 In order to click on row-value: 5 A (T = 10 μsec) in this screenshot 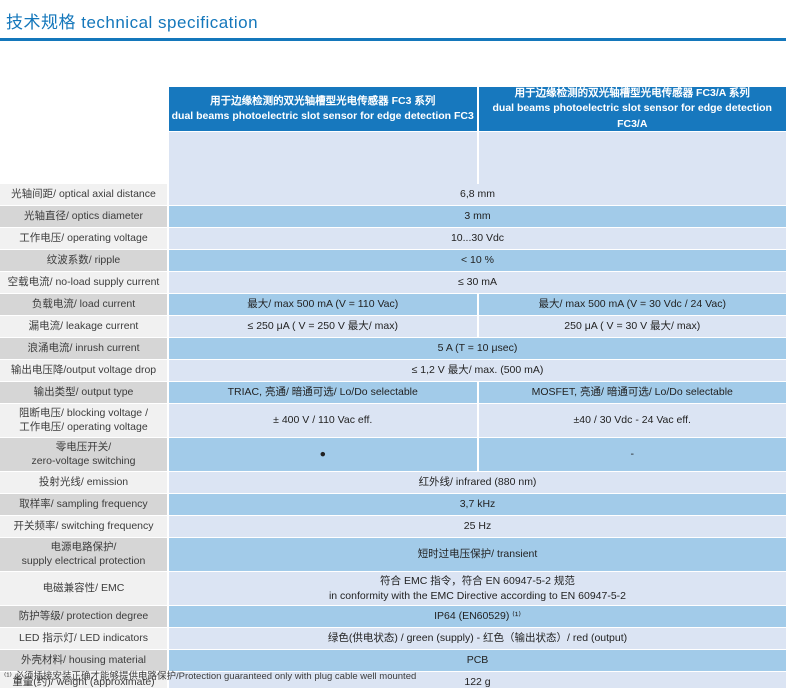, I will do `click(477, 348)`.